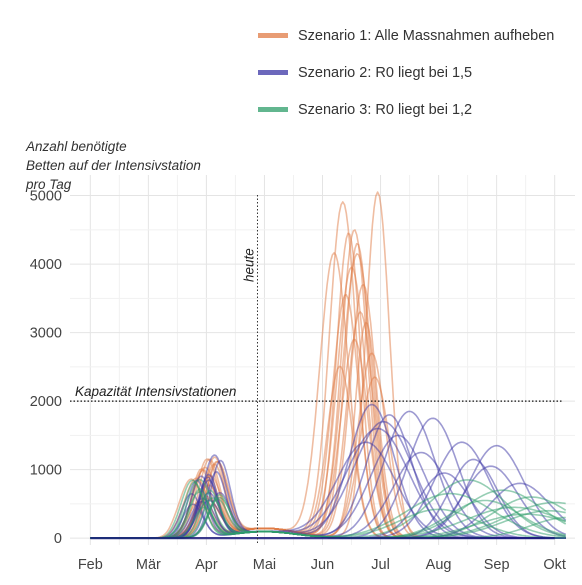  What do you see at coordinates (328, 508) in the screenshot?
I see `series-line` at bounding box center [328, 508].